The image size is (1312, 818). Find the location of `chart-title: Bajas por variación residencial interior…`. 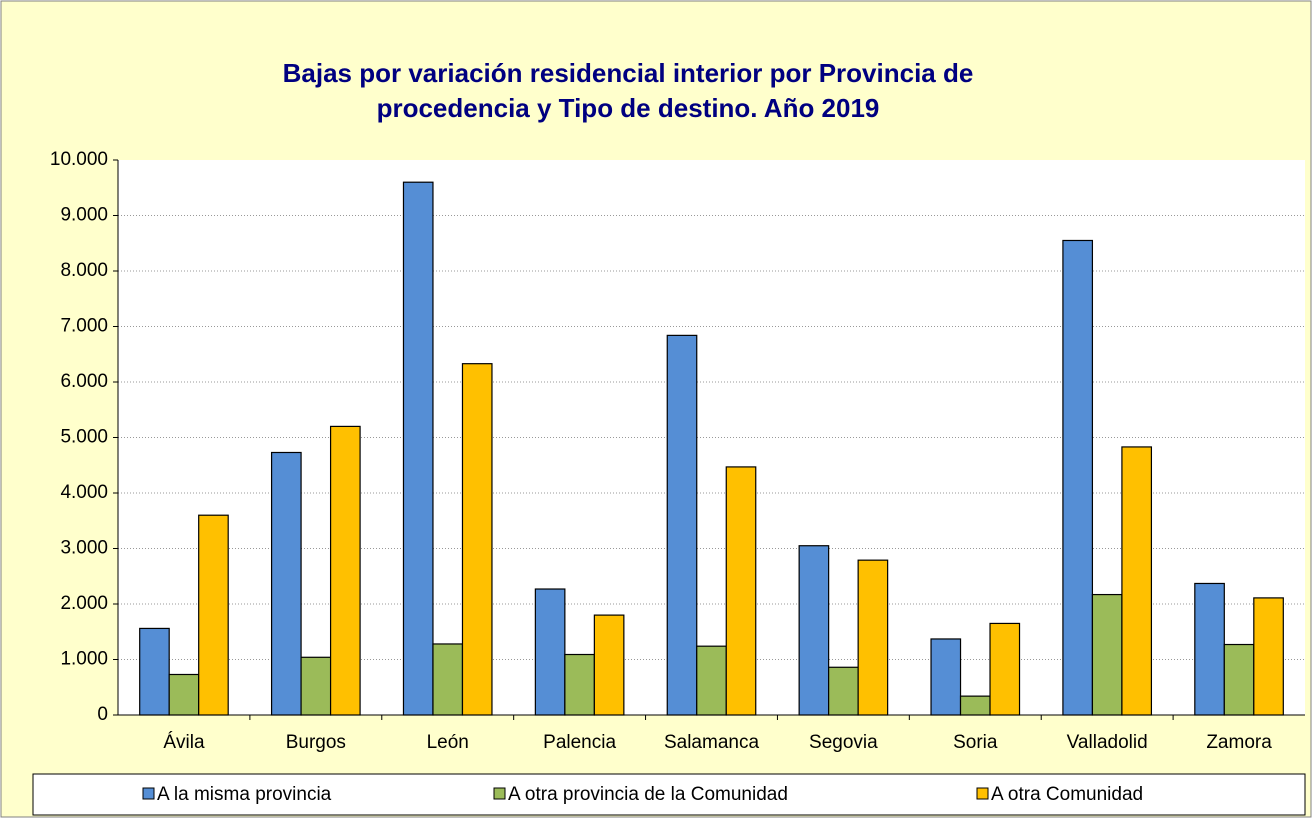

chart-title: Bajas por variación residencial interior… is located at coordinates (628, 73).